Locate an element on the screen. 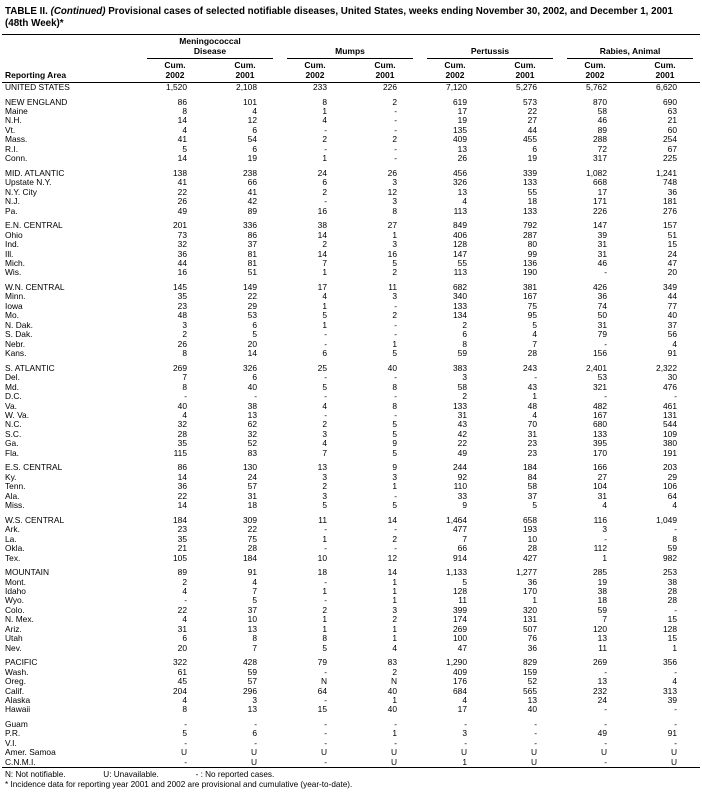 The image size is (702, 802). value-cell: 55 is located at coordinates (462, 263).